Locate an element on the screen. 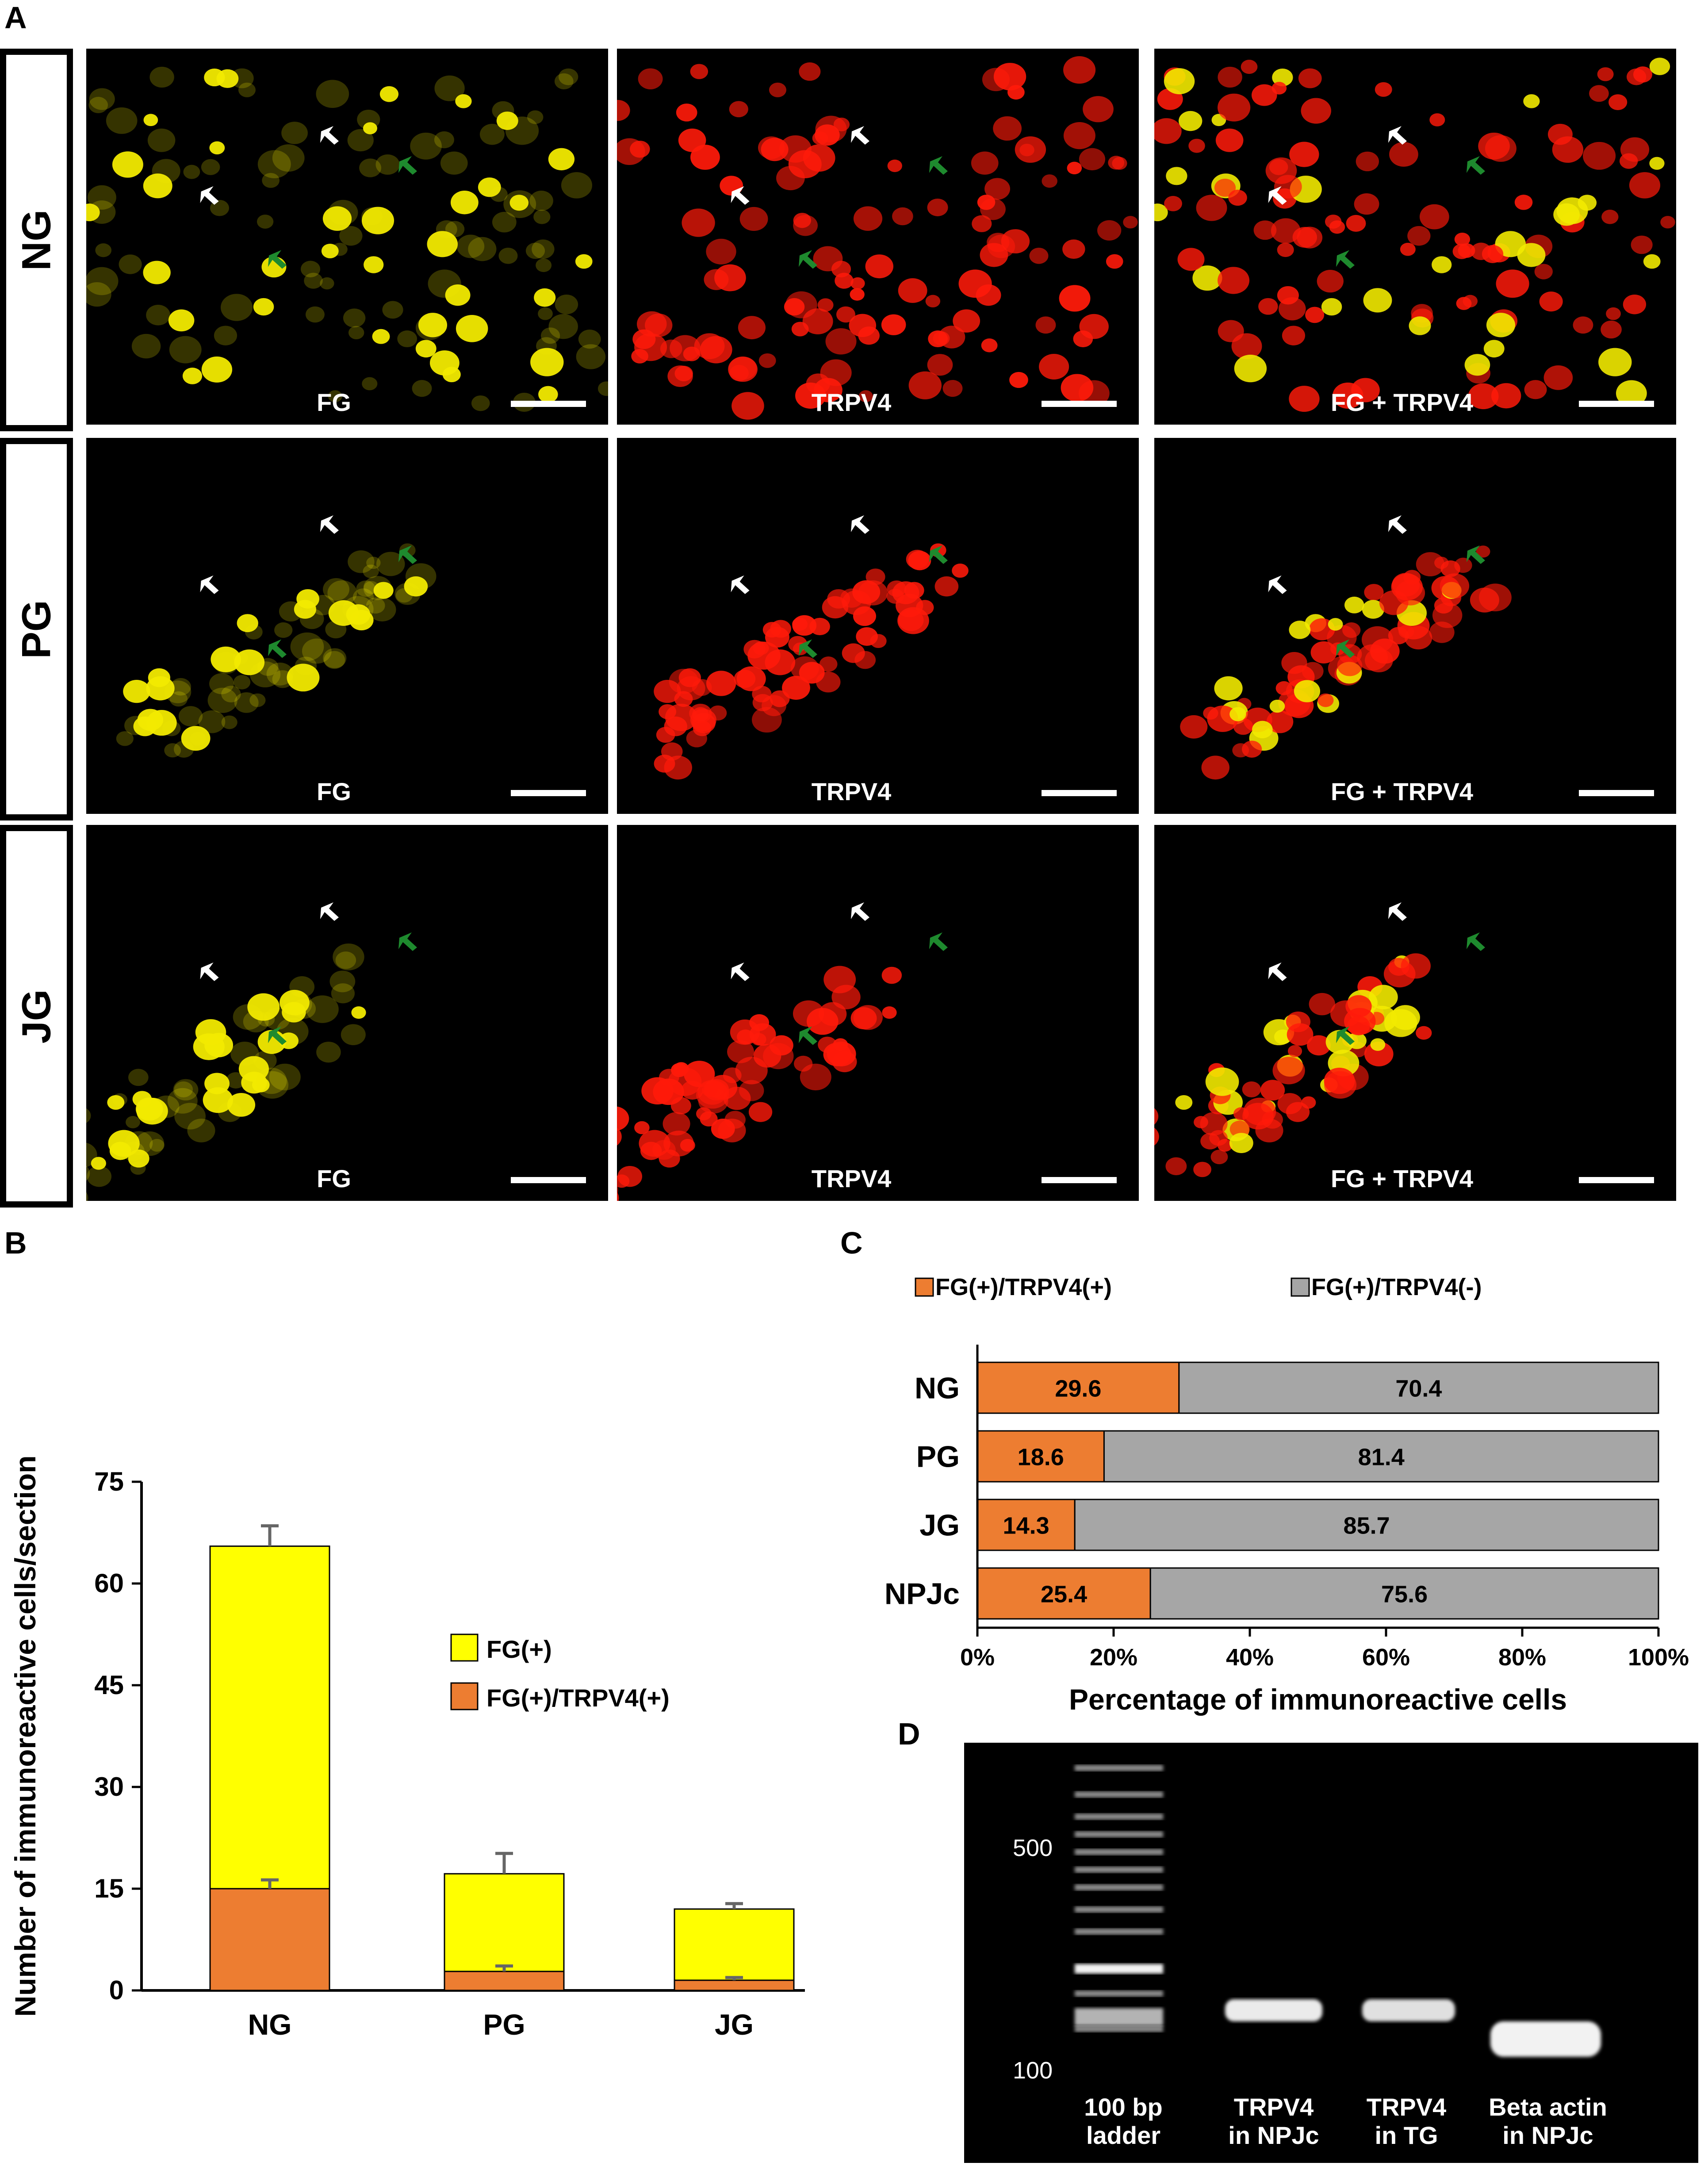 Image resolution: width=1708 pixels, height=2170 pixels. data-label-negative: 85.7 is located at coordinates (1367, 1526).